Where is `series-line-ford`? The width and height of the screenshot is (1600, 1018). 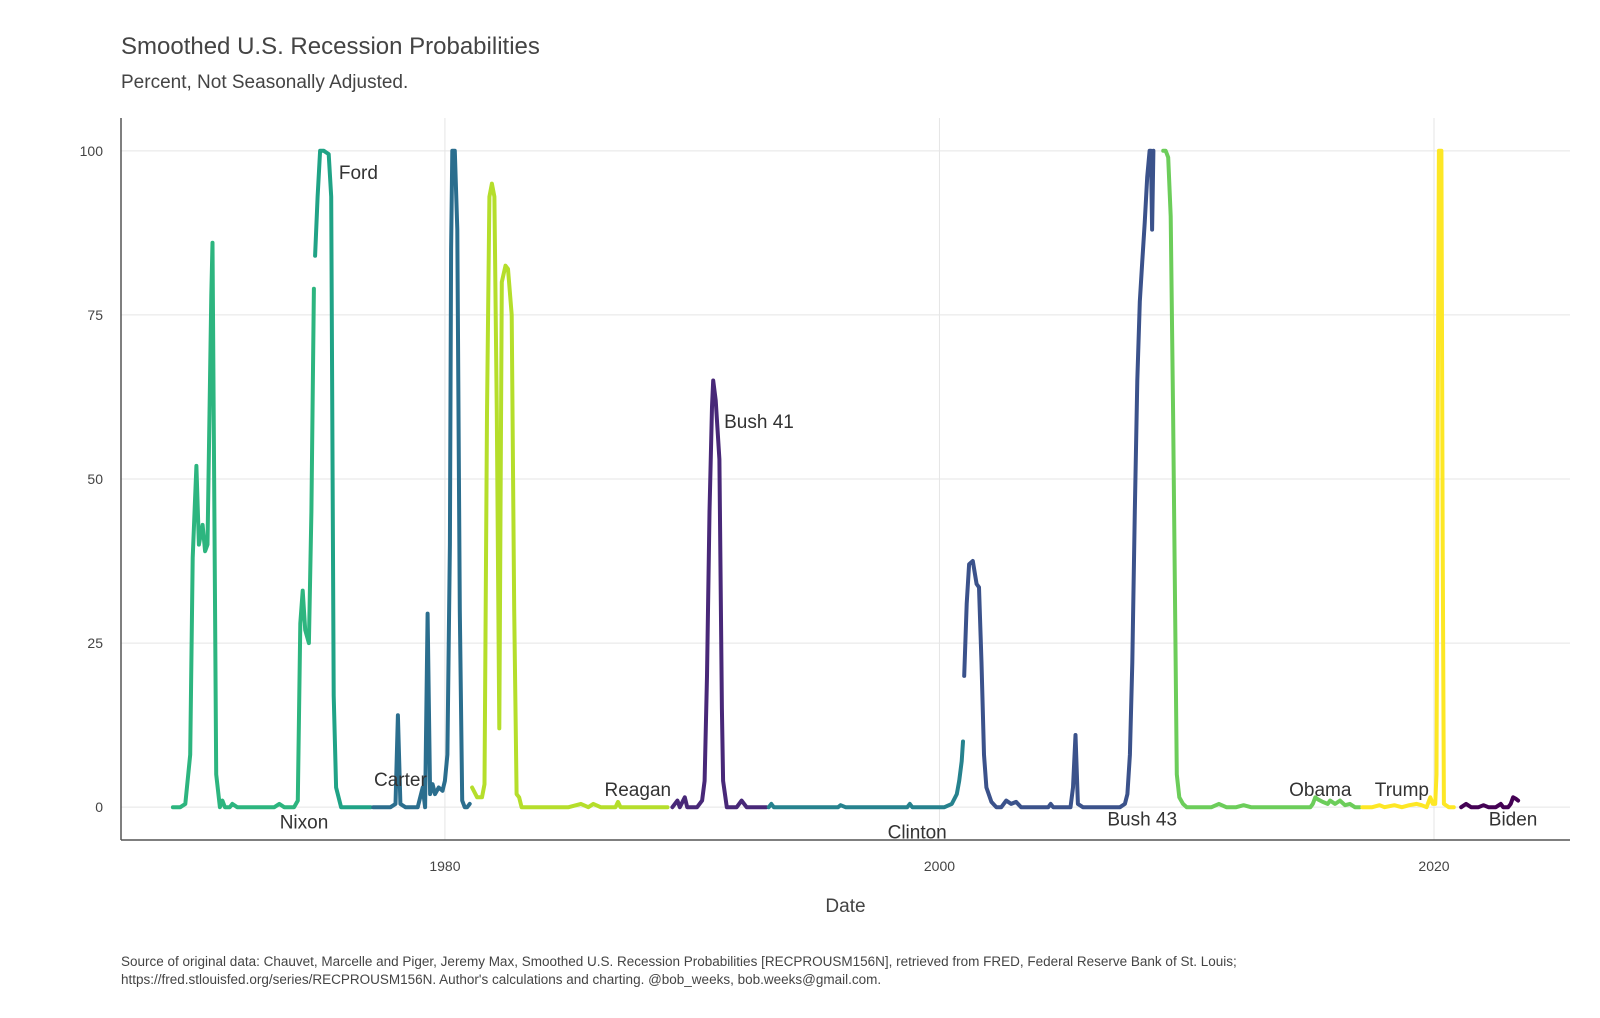
series-line-ford is located at coordinates (343, 479).